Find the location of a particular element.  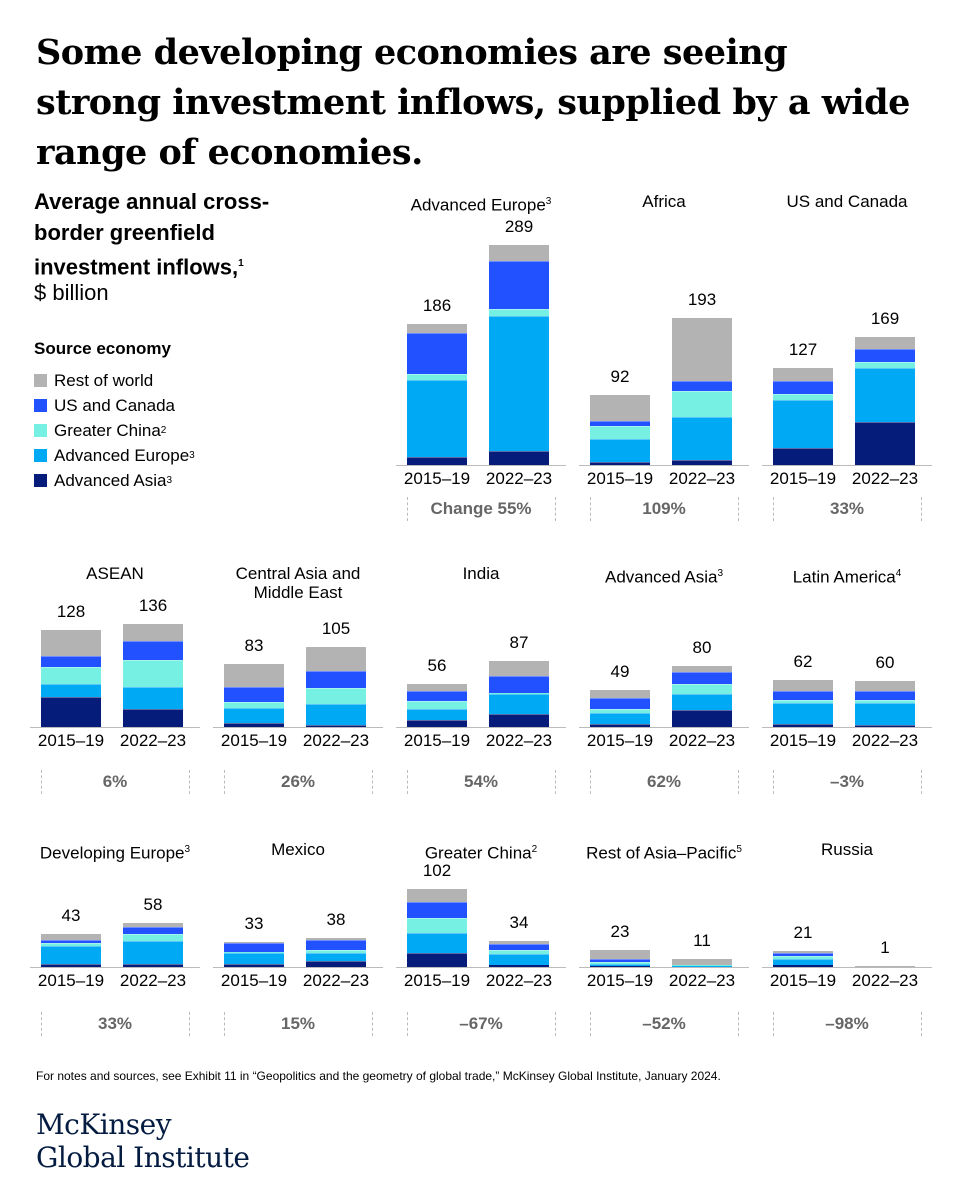

panel-title: US and Canada is located at coordinates (847, 201).